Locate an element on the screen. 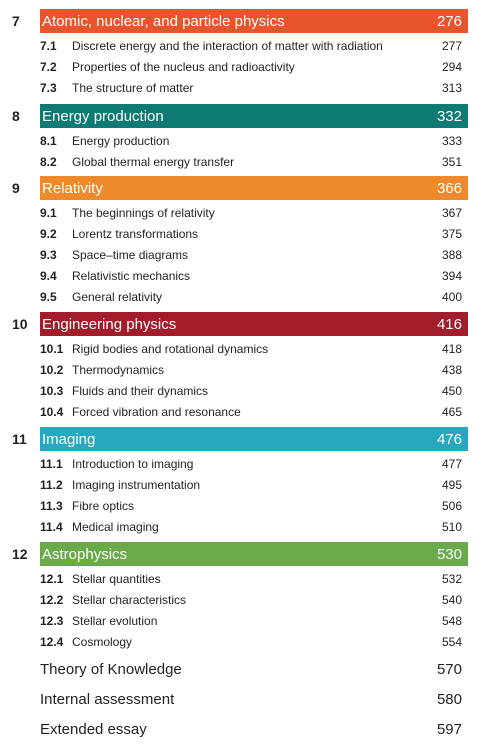 This screenshot has width=491, height=744. section-page-number: 375 is located at coordinates (451, 233).